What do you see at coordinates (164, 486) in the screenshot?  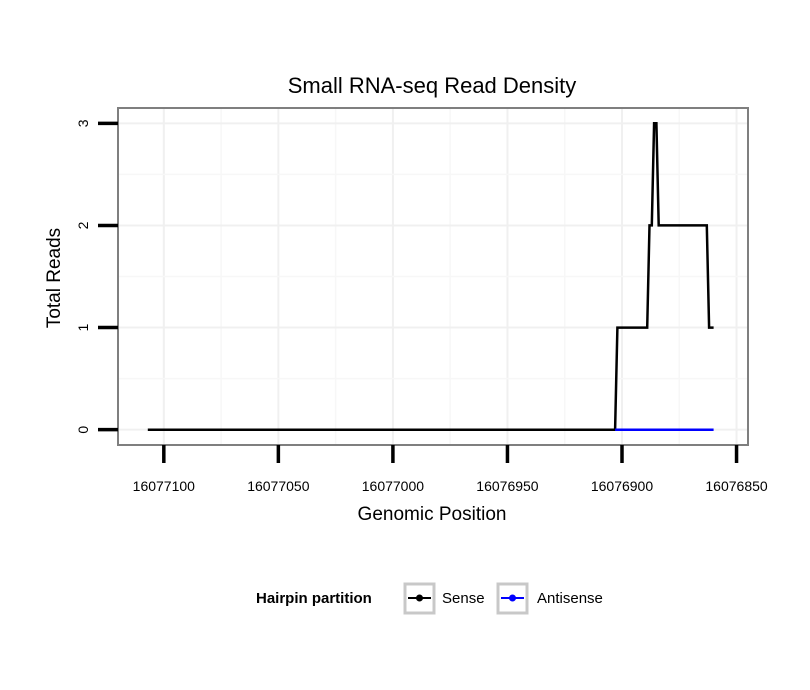 I see `x-tick-label: 16077100` at bounding box center [164, 486].